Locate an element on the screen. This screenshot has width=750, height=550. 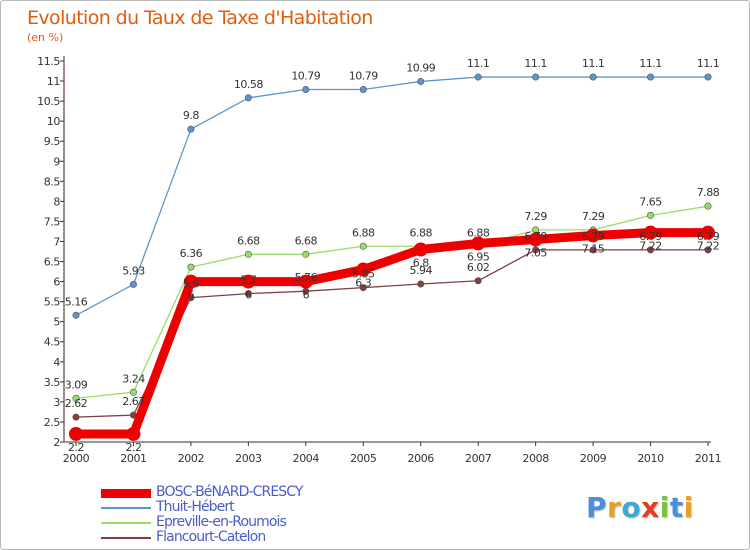
chart-title: Evolution du Taux de Taxe d'Habitation is located at coordinates (200, 18).